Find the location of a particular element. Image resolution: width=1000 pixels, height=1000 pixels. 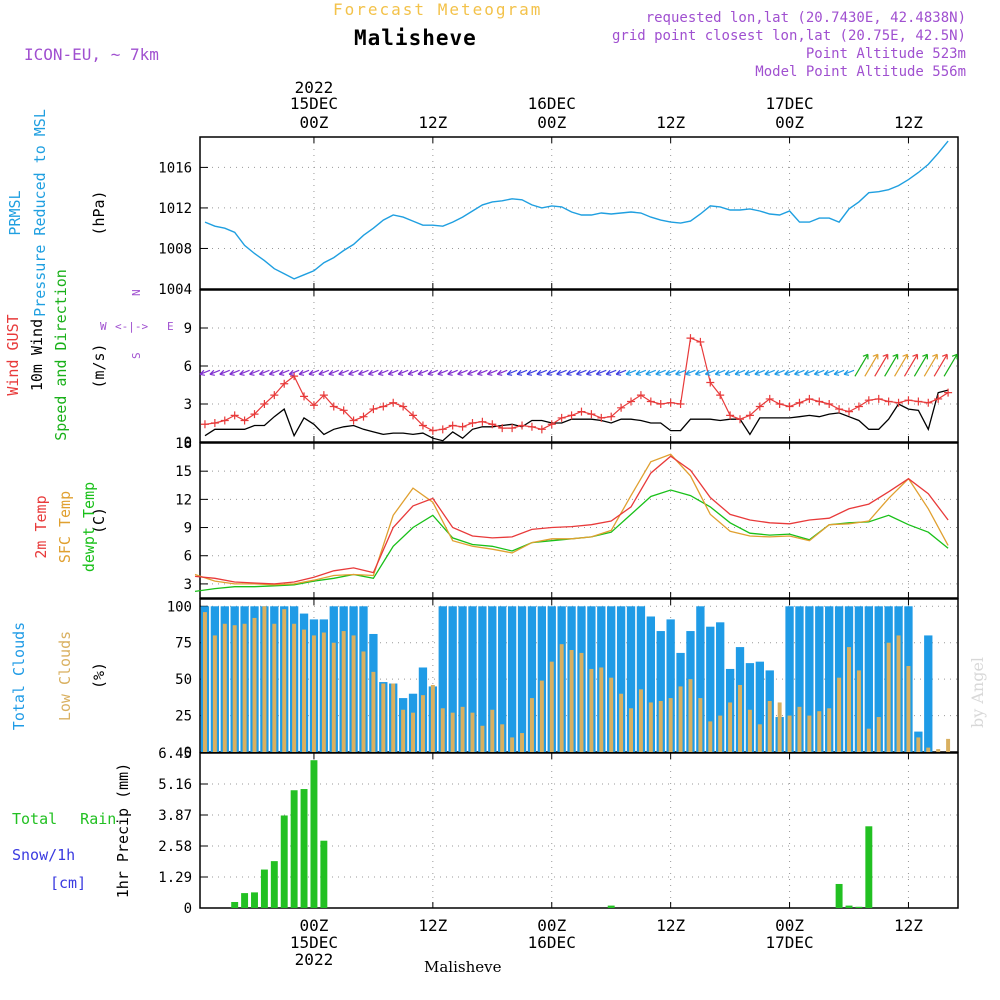

y-tick-label: 0 is located at coordinates (188, 753).